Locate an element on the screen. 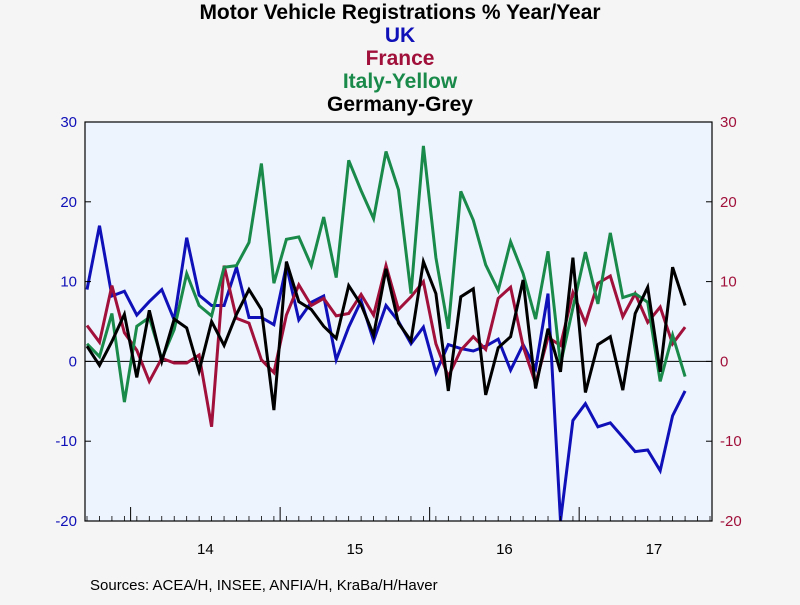 The height and width of the screenshot is (605, 800). x-year-label: 14 is located at coordinates (205, 549).